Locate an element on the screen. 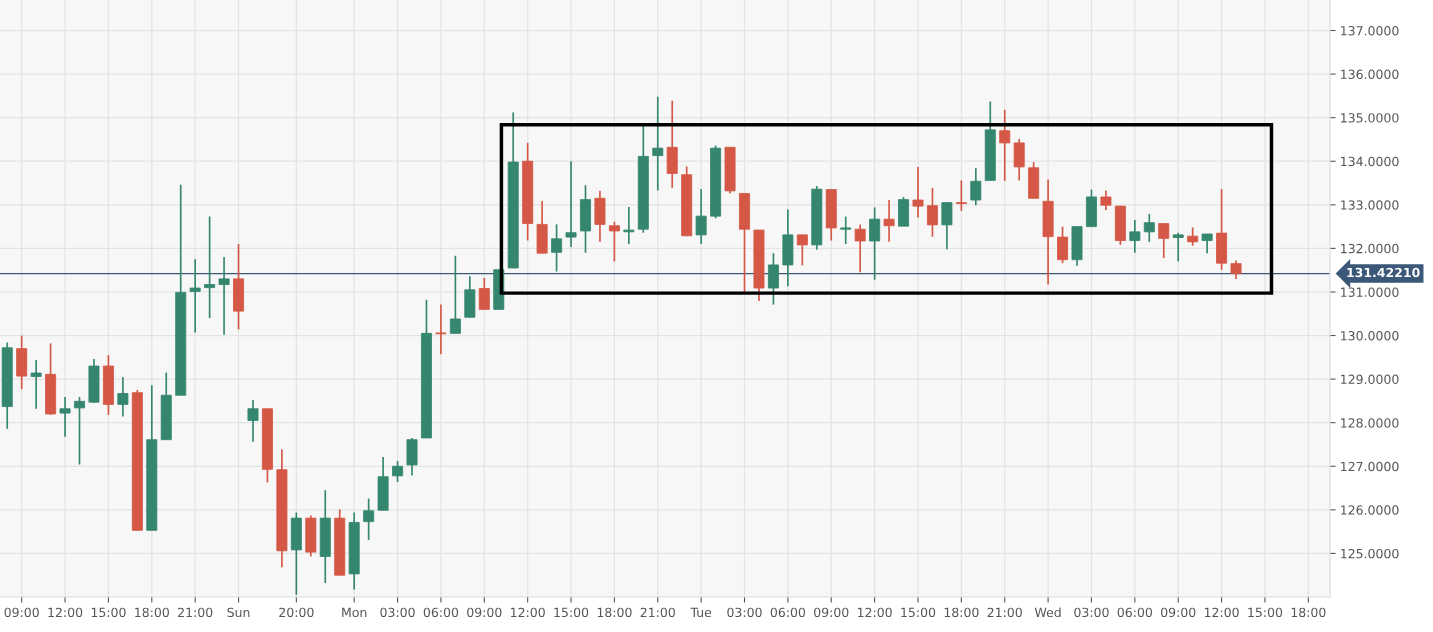 The image size is (1433, 632). x-tick-label: Mon is located at coordinates (354, 612).